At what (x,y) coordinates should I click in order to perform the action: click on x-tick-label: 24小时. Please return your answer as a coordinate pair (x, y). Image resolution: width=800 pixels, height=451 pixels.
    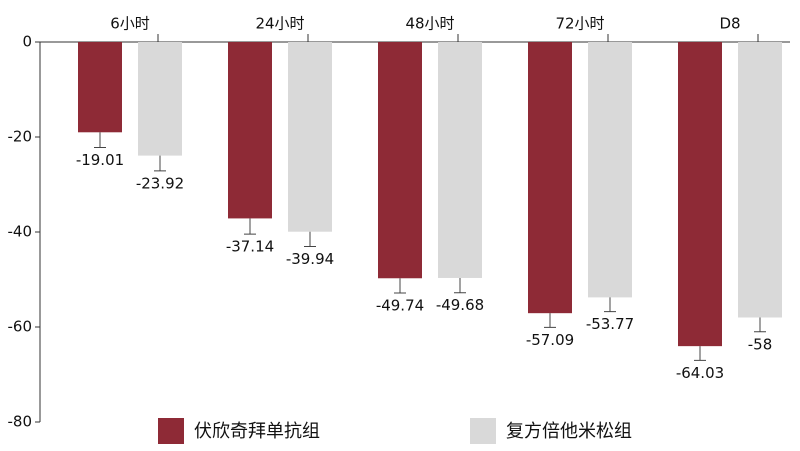
    Looking at the image, I should click on (279, 24).